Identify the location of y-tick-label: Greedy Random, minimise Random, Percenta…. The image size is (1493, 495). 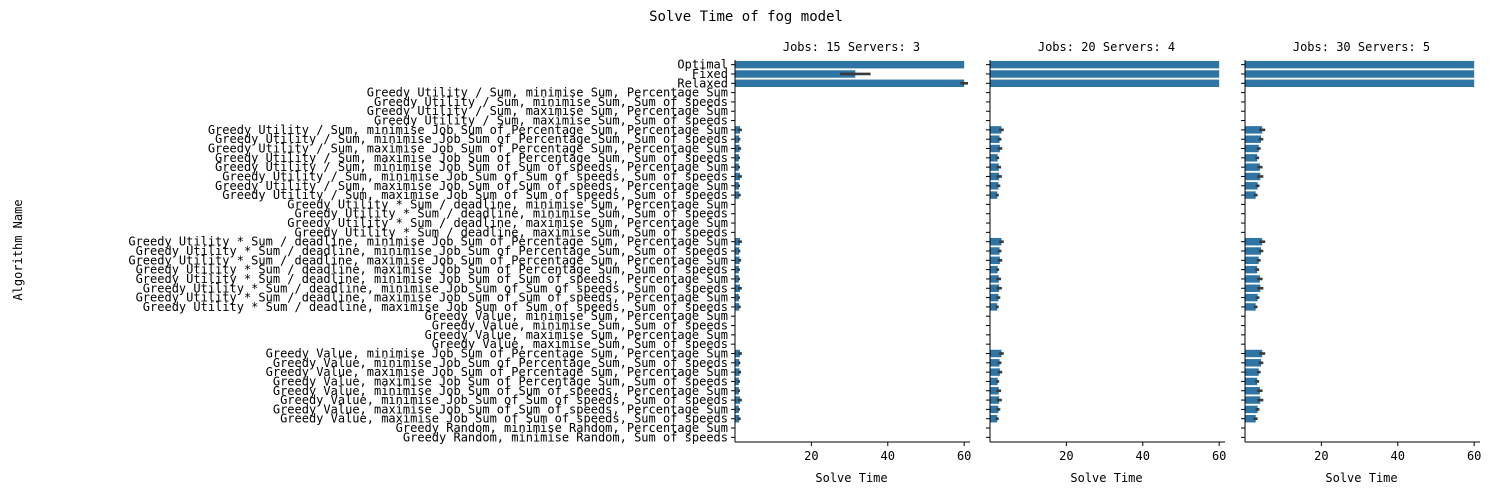
(562, 428).